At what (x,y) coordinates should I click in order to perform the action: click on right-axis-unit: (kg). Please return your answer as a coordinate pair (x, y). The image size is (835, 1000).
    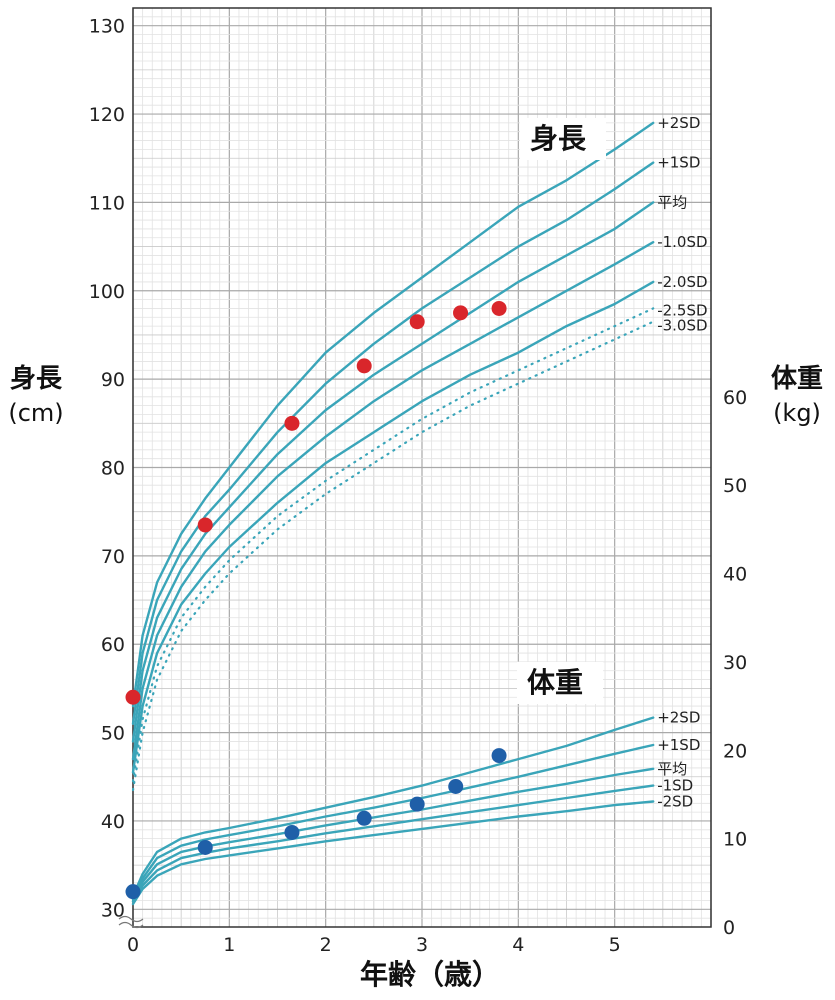
    Looking at the image, I should click on (797, 413).